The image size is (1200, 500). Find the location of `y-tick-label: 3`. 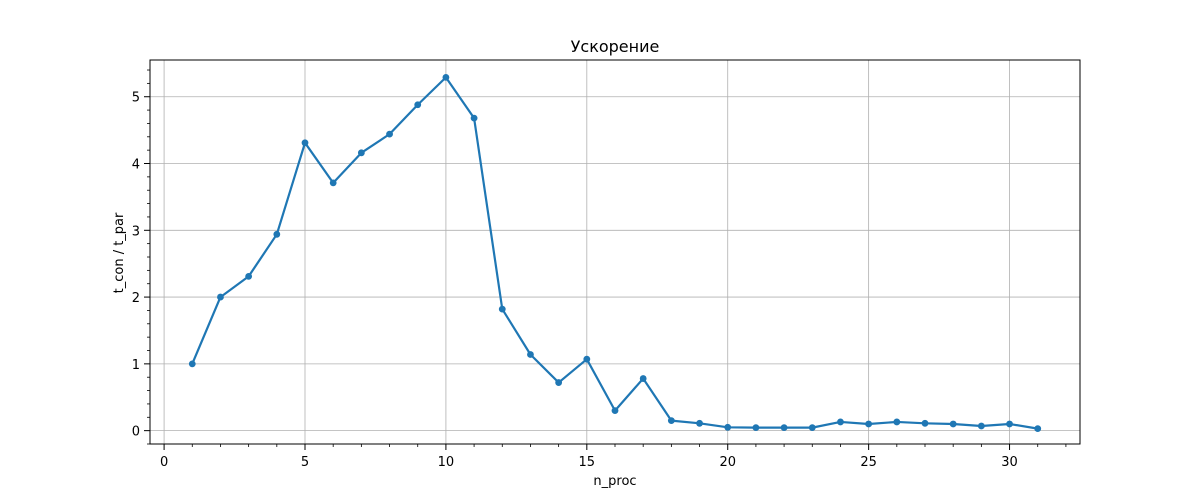

y-tick-label: 3 is located at coordinates (136, 231).